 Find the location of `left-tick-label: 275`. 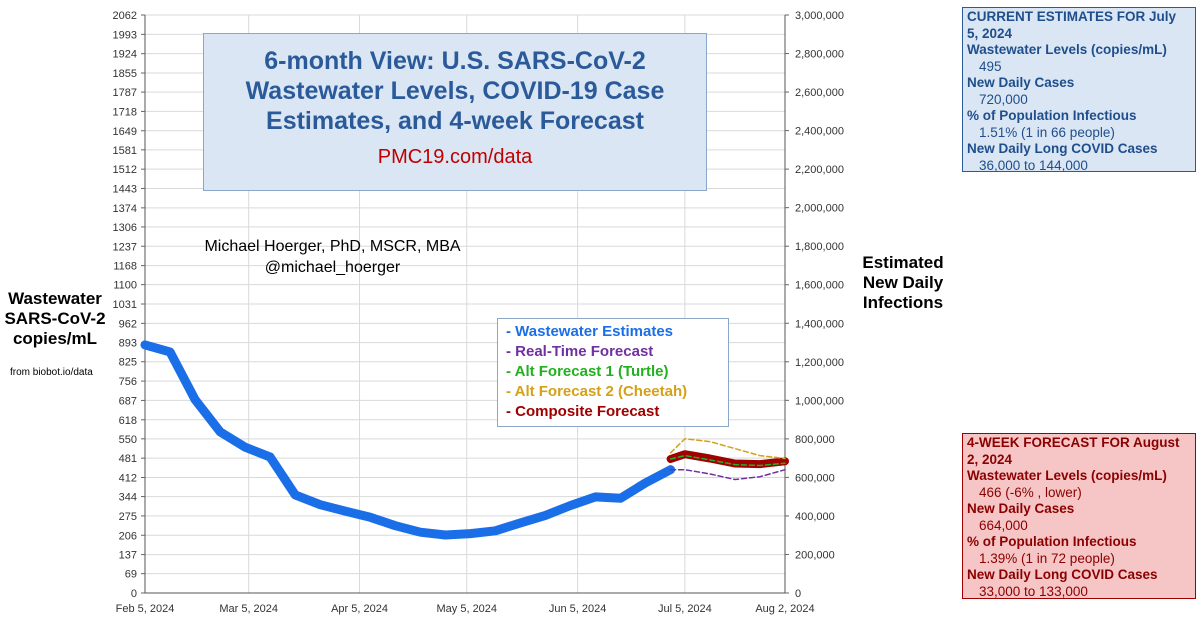

left-tick-label: 275 is located at coordinates (128, 517).